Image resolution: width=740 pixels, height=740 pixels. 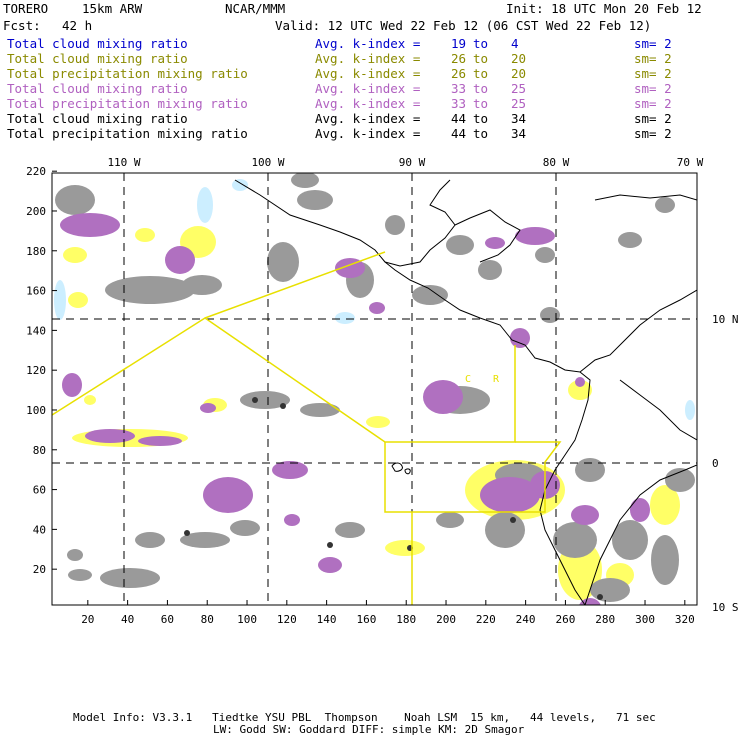 I want to click on y-tick-label: 60, so click(x=39, y=490).